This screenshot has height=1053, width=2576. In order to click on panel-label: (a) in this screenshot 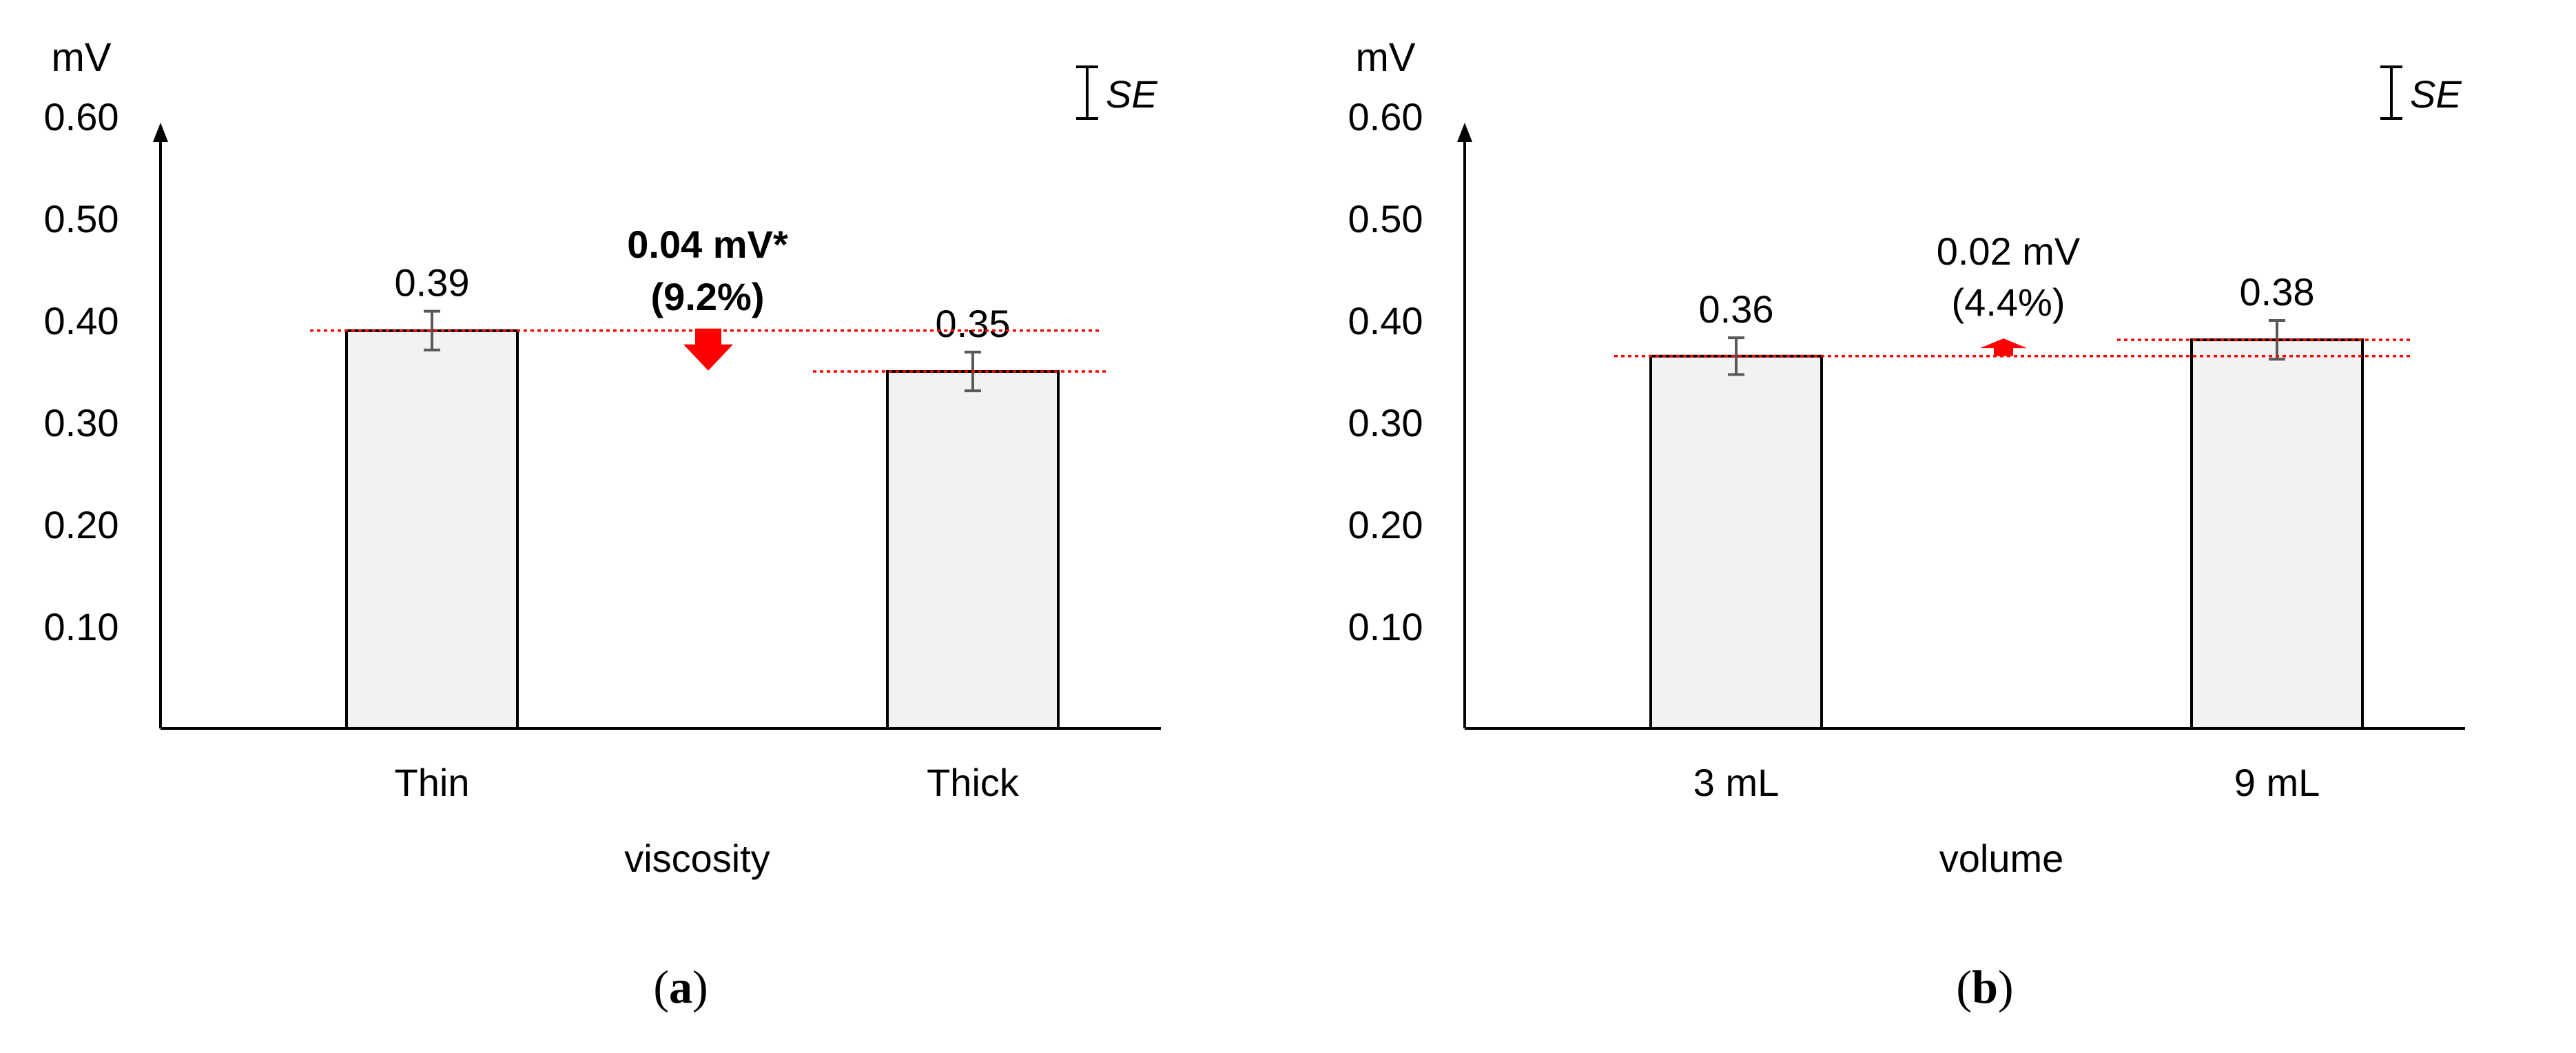, I will do `click(680, 987)`.